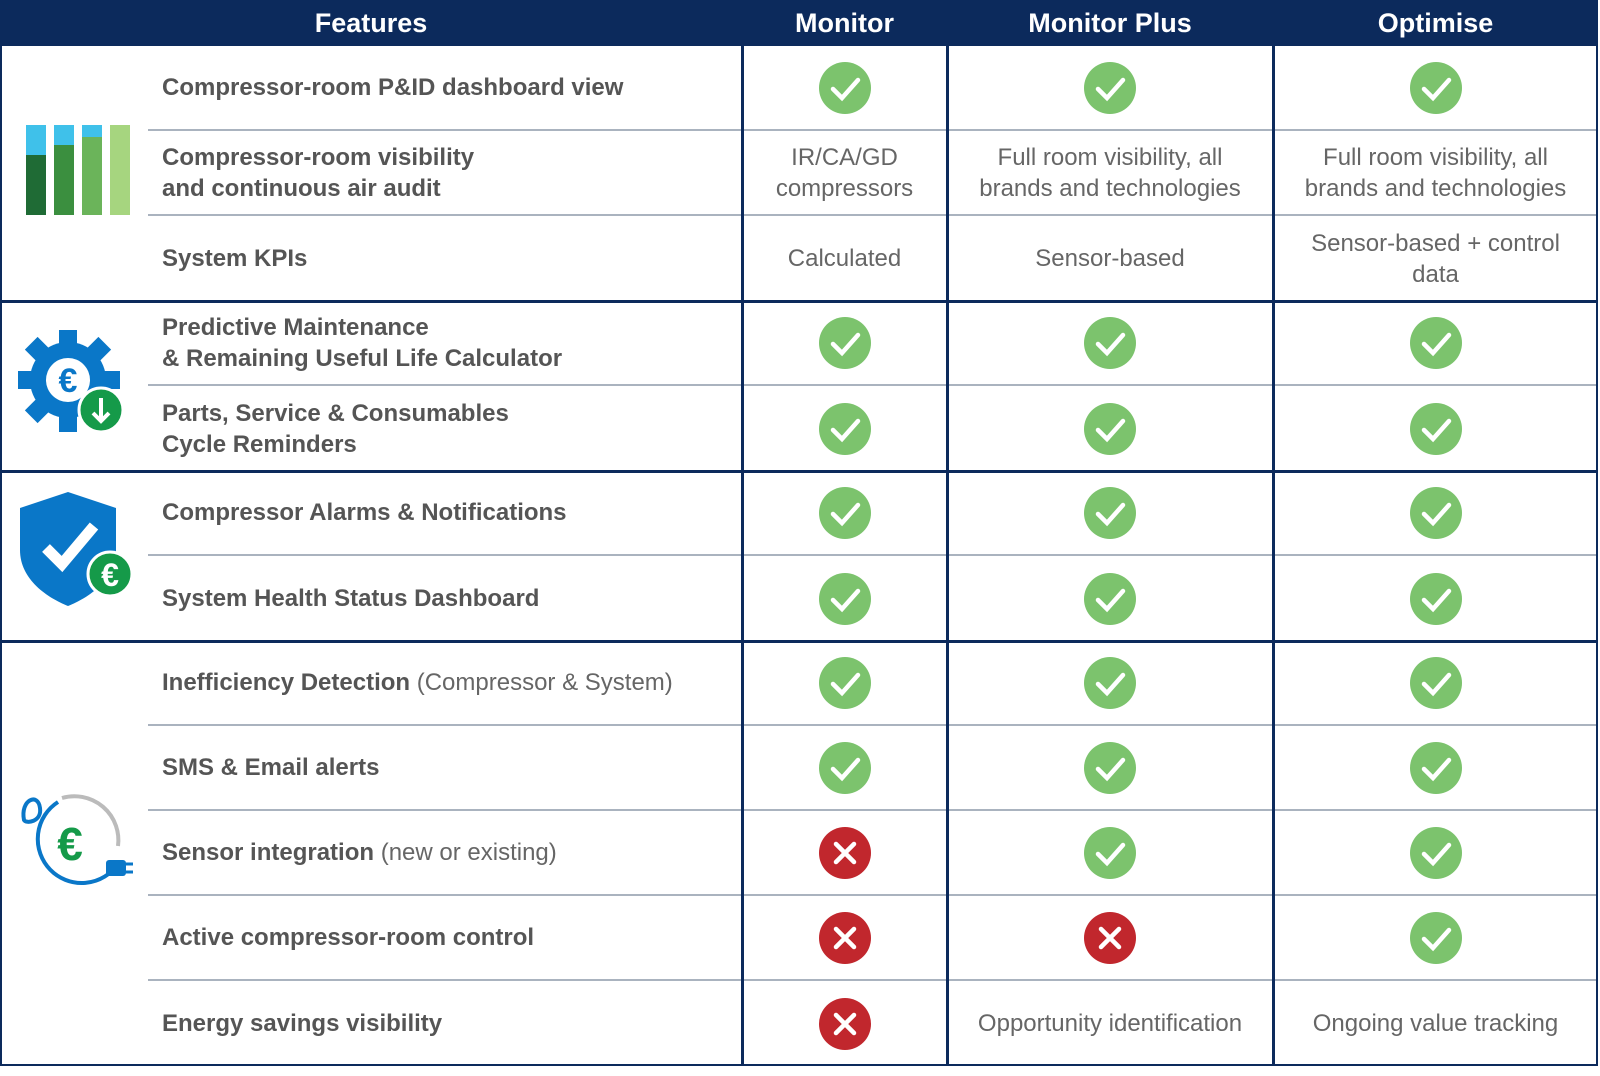 Image resolution: width=1600 pixels, height=1076 pixels. I want to click on tier-cell: Ongoing value tracking, so click(1435, 1023).